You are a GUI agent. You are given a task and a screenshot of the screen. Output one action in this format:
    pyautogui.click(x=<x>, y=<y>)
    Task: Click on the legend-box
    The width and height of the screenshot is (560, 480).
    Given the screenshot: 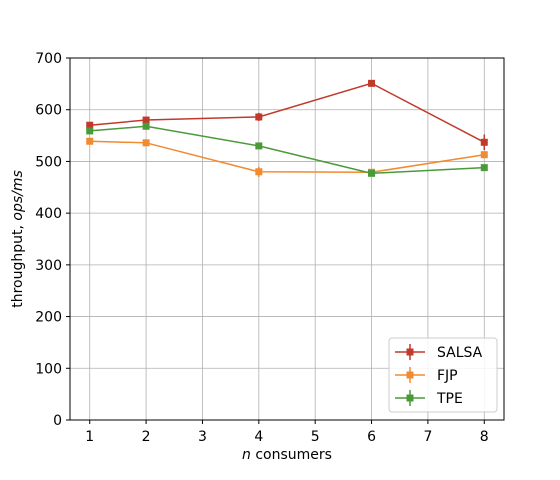 What is the action you would take?
    pyautogui.click(x=443, y=375)
    